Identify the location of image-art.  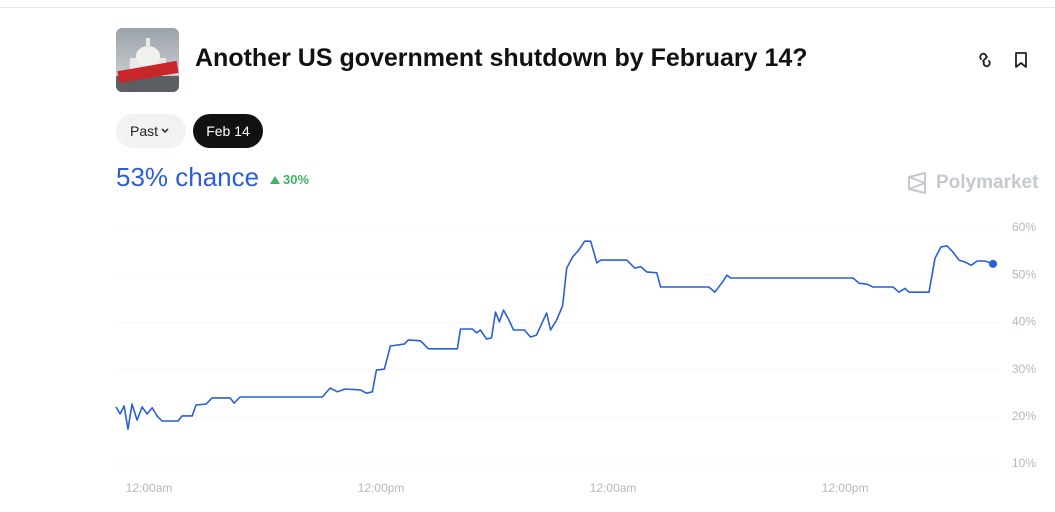
(147, 60).